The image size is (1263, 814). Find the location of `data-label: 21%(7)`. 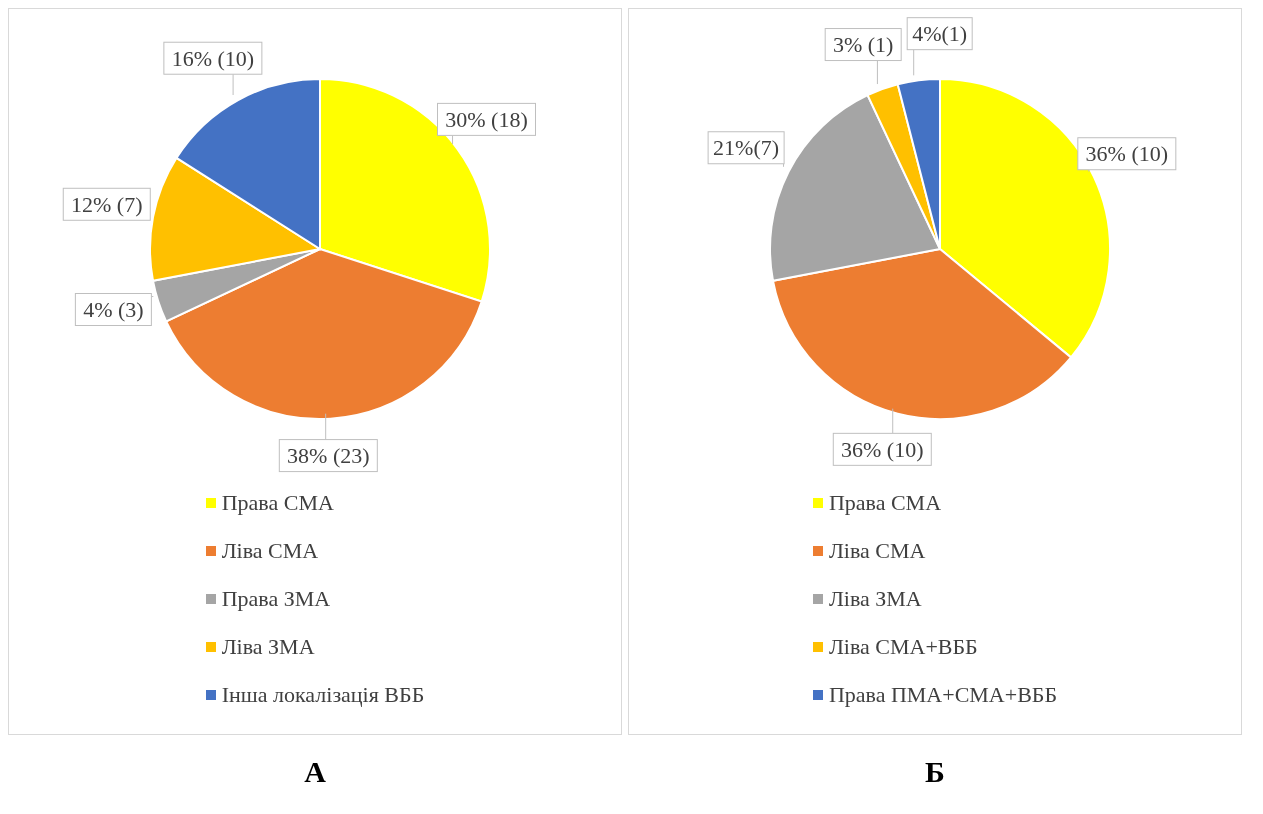

data-label: 21%(7) is located at coordinates (746, 148).